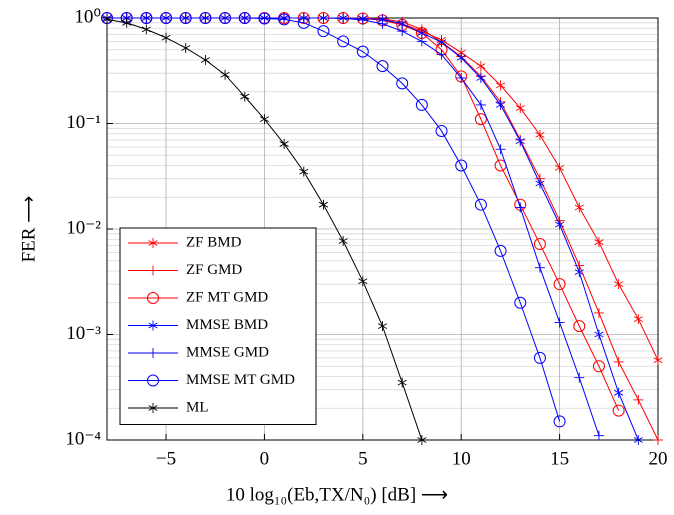  What do you see at coordinates (559, 458) in the screenshot?
I see `x-tick-label: 15` at bounding box center [559, 458].